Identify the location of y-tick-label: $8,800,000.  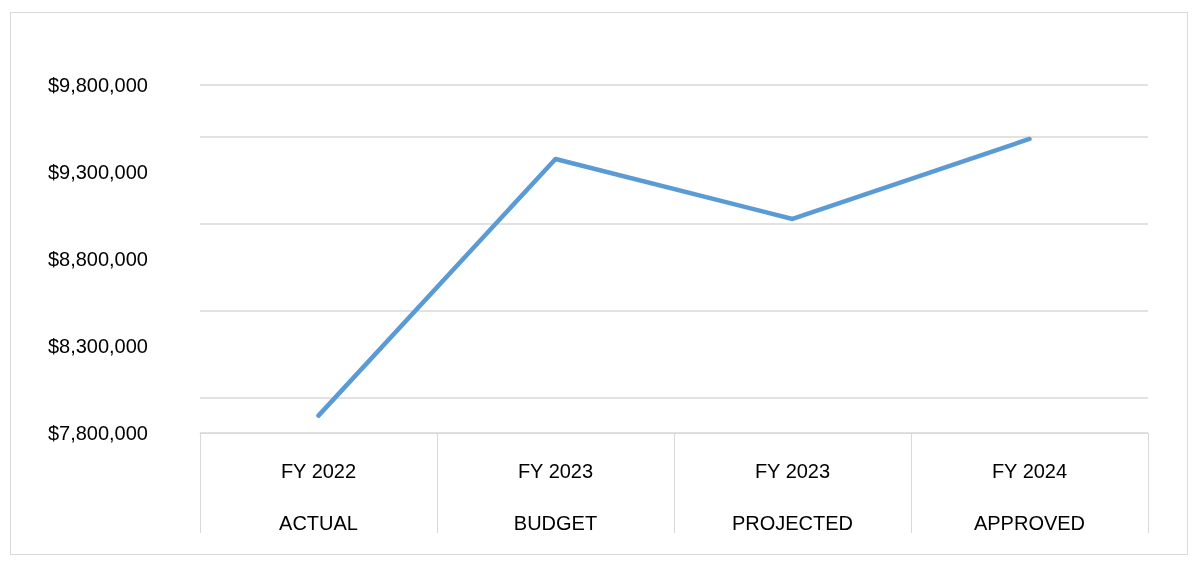
(97, 259).